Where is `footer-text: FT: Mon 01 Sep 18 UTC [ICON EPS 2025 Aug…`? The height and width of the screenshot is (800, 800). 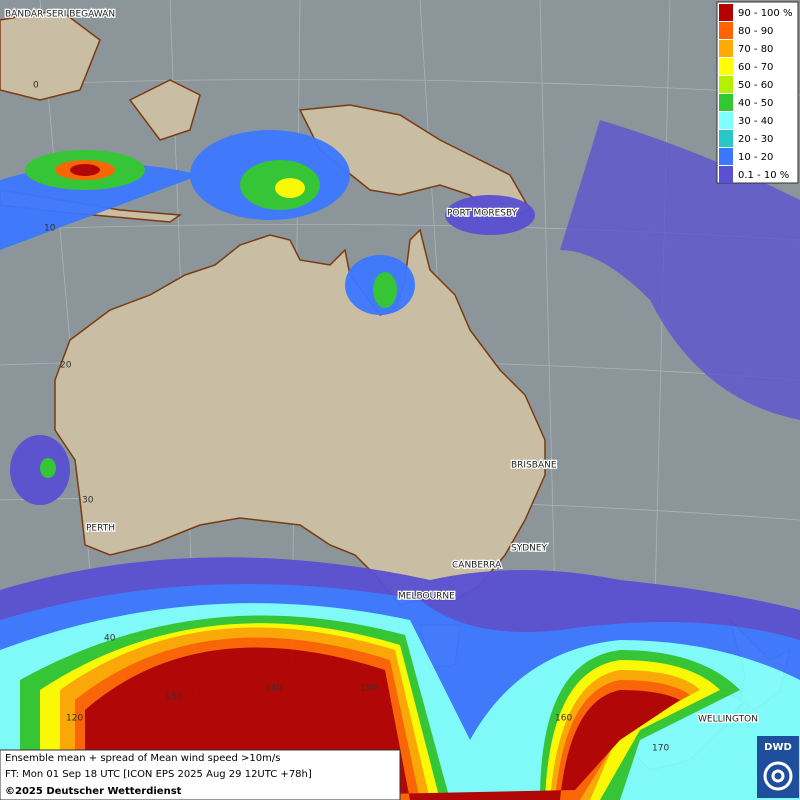
footer-text: FT: Mon 01 Sep 18 UTC [ICON EPS 2025 Aug… is located at coordinates (158, 774).